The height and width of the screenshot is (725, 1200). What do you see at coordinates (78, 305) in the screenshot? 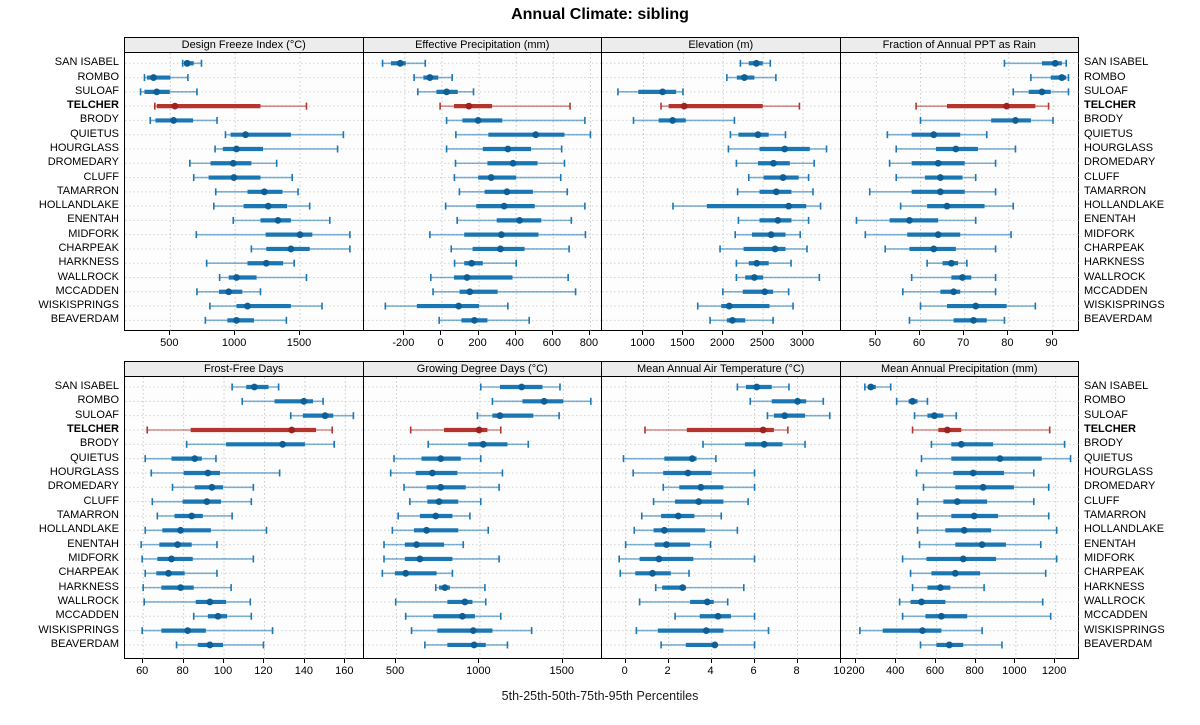
I see `station-label-left-wiskisprings: WISKISPRINGS` at bounding box center [78, 305].